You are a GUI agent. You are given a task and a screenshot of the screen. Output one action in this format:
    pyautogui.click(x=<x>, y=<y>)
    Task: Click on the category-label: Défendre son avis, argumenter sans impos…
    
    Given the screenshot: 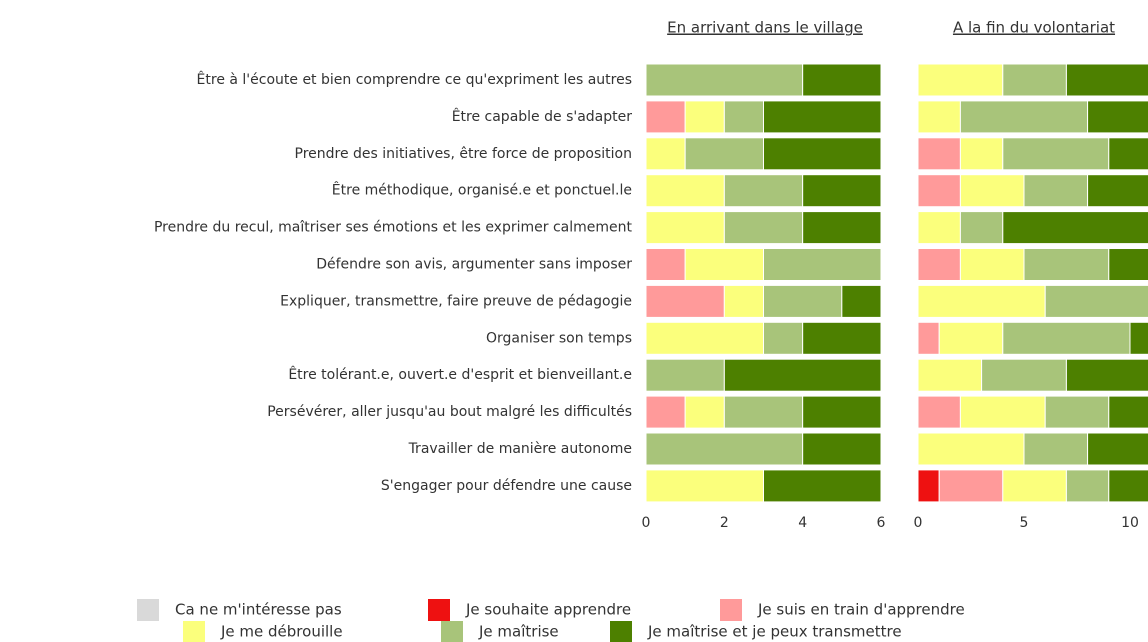 What is the action you would take?
    pyautogui.click(x=474, y=265)
    